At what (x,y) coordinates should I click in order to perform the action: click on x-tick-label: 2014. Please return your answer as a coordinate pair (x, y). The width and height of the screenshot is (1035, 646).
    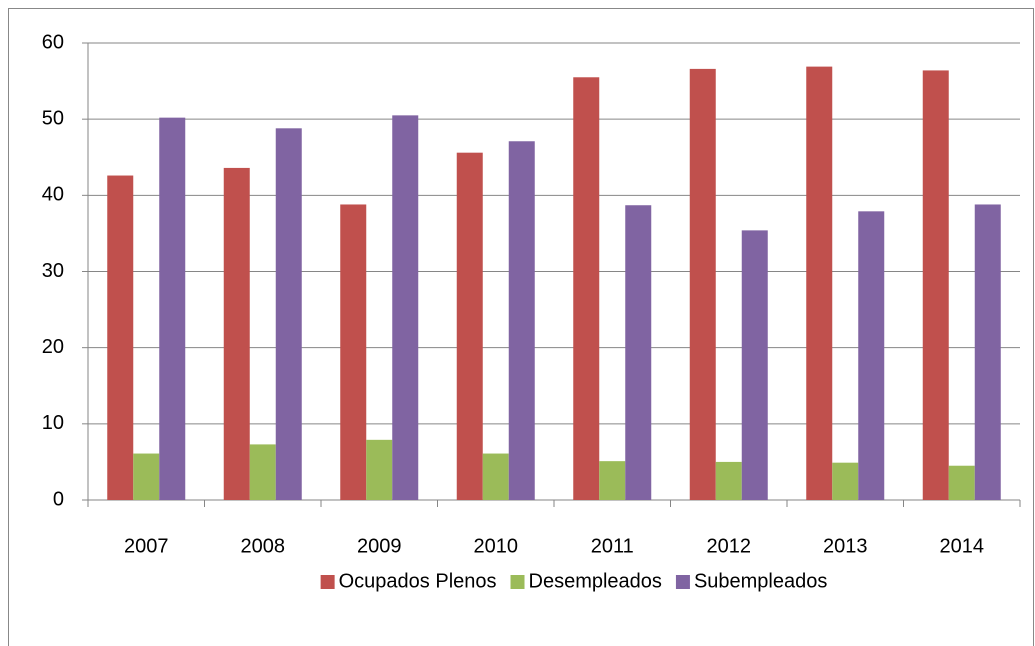
    Looking at the image, I should click on (962, 546).